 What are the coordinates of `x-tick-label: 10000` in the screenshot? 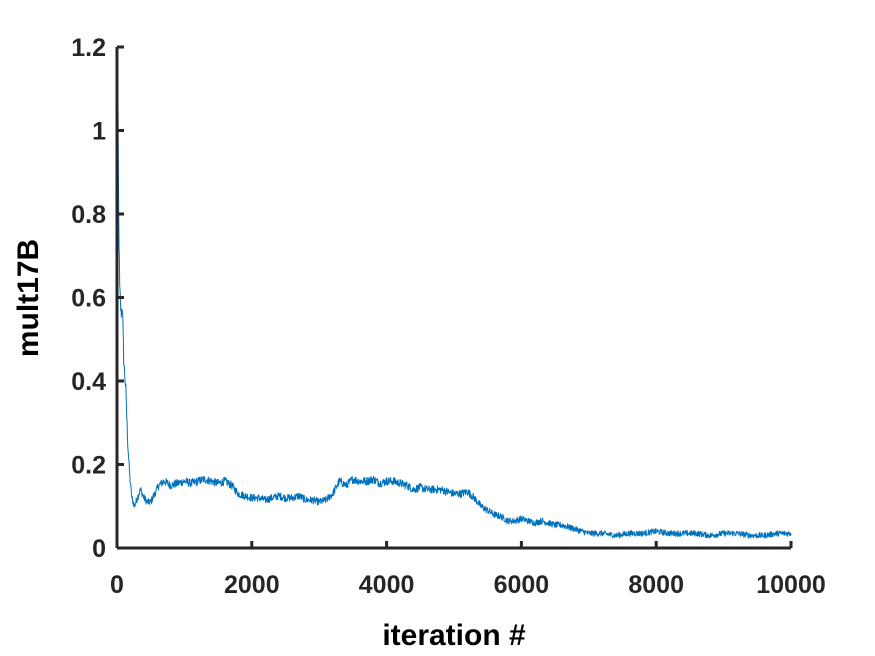 It's located at (791, 585).